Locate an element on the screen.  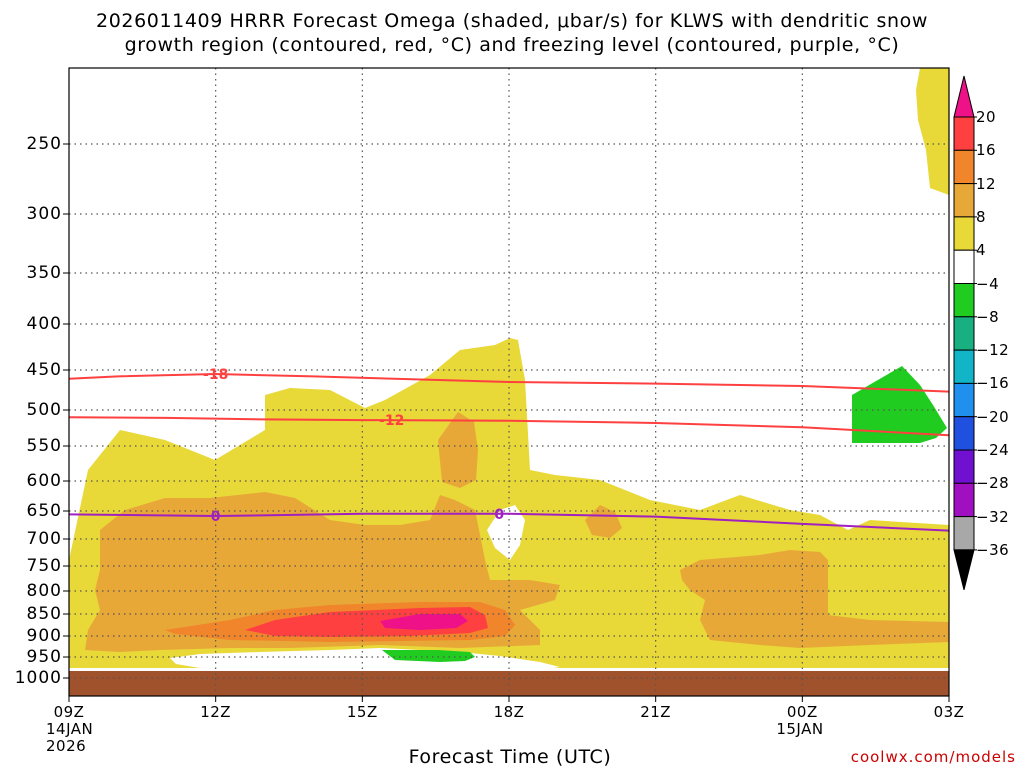
colorbar-label-9: −20 is located at coordinates (993, 416).